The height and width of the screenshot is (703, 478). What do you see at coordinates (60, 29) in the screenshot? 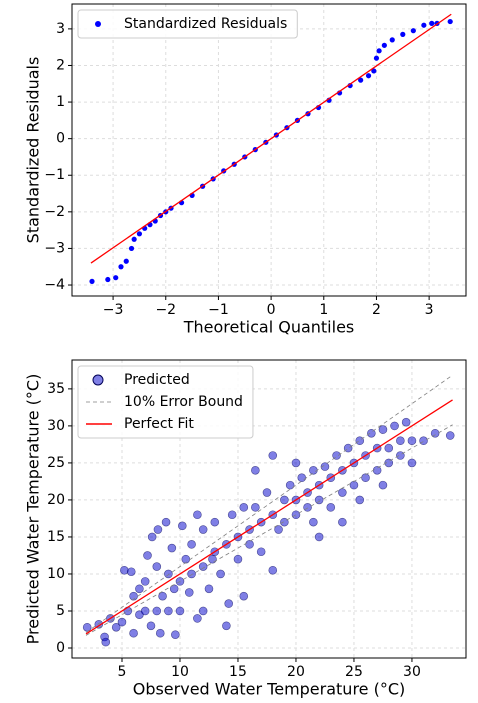
I see `y-tick-label: 3` at bounding box center [60, 29].